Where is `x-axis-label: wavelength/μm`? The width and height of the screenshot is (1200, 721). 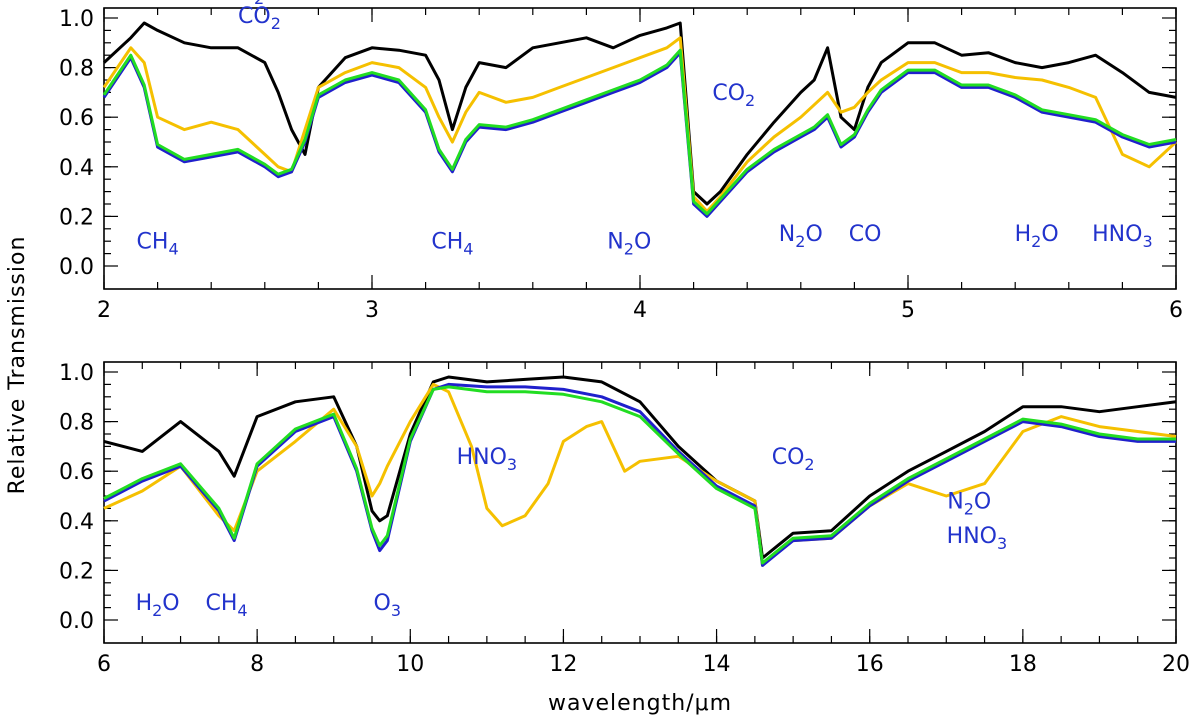
x-axis-label: wavelength/μm is located at coordinates (640, 703).